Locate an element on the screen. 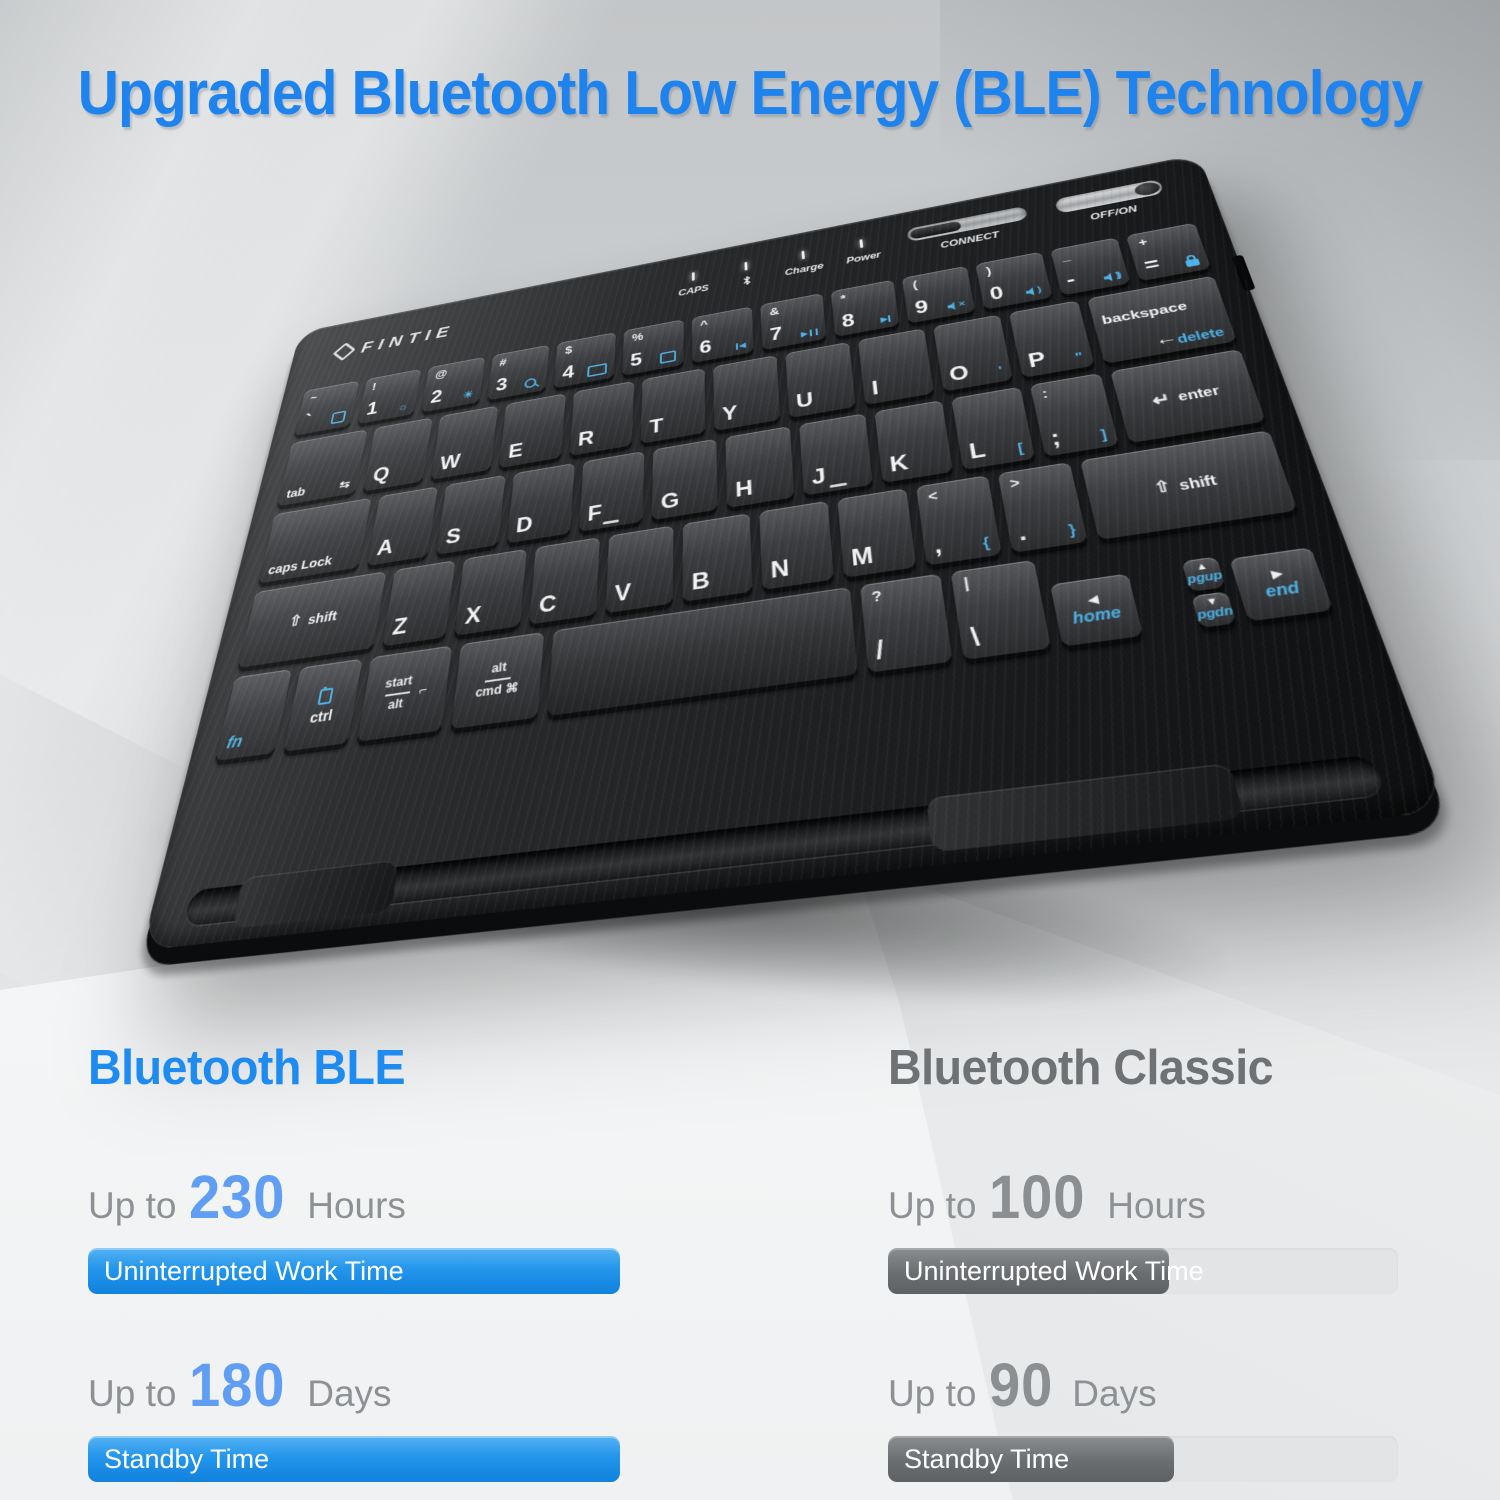  key-symbol: | \ is located at coordinates (1001, 609).